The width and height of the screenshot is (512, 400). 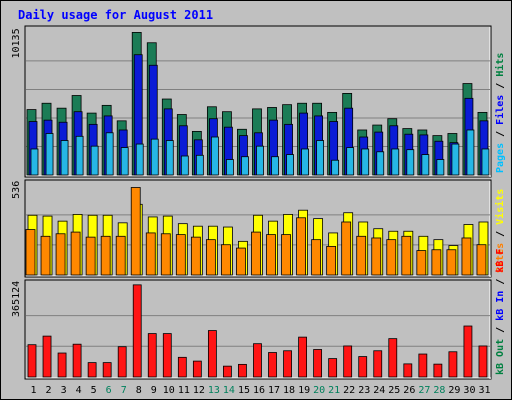 I want to click on legend-item: Files, so click(x=500, y=110).